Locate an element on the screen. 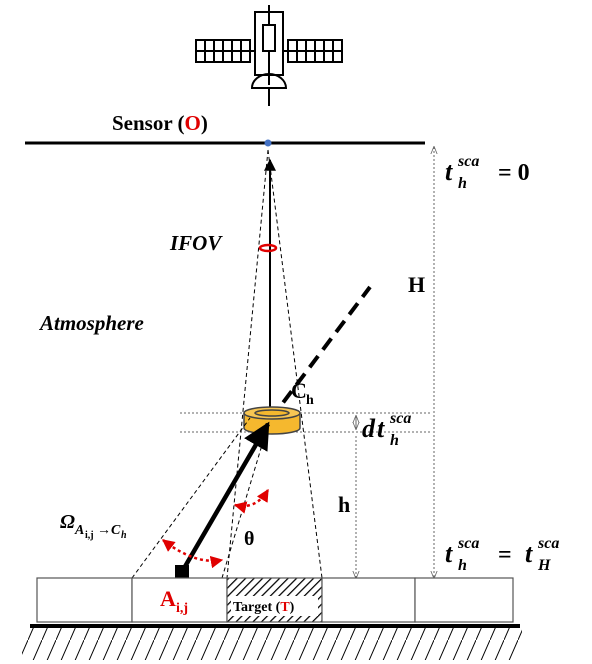 This screenshot has height=664, width=592. dt-prefix: d is located at coordinates (369, 428).